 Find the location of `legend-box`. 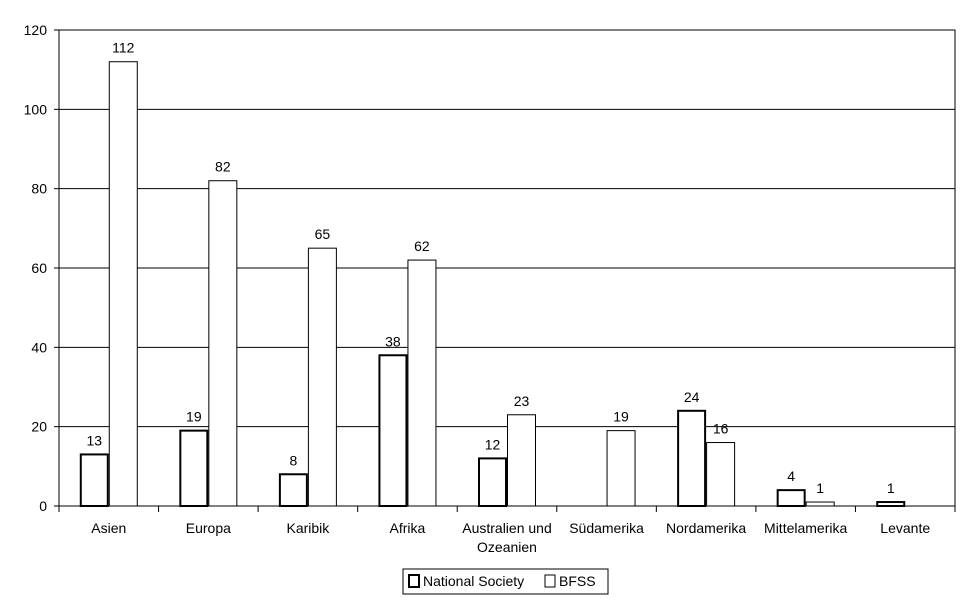

legend-box is located at coordinates (505, 581).